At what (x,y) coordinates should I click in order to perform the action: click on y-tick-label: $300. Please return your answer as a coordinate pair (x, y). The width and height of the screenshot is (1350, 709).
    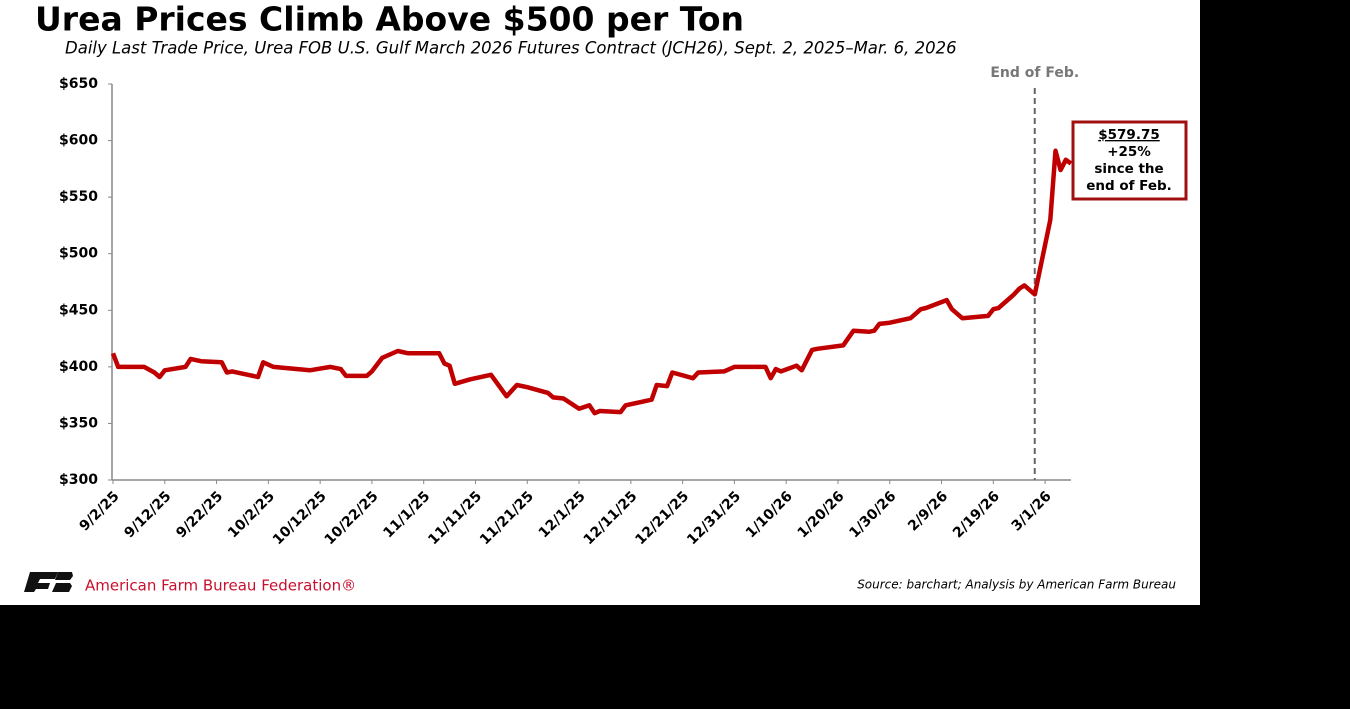
    Looking at the image, I should click on (78, 480).